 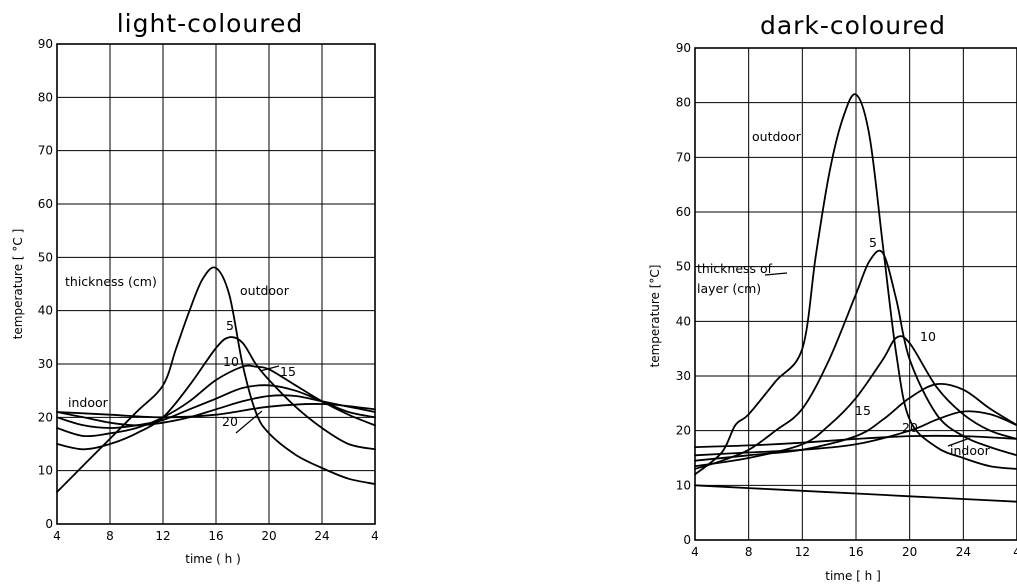 What do you see at coordinates (735, 268) in the screenshot?
I see `annotation-thickness-line1: thickness of` at bounding box center [735, 268].